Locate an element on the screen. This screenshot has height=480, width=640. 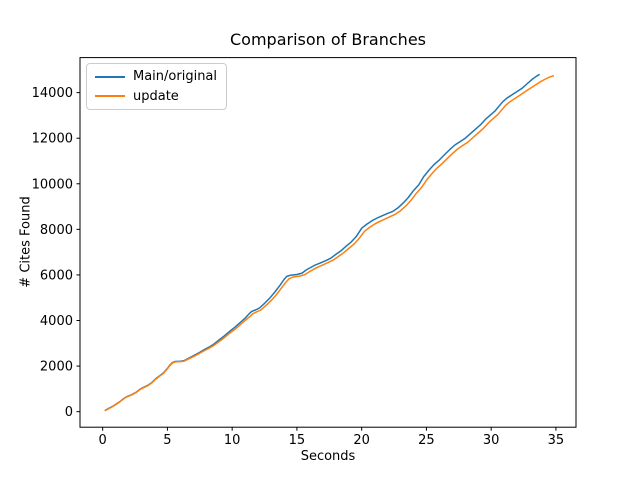
y-tick-label: 14000 is located at coordinates (52, 93).